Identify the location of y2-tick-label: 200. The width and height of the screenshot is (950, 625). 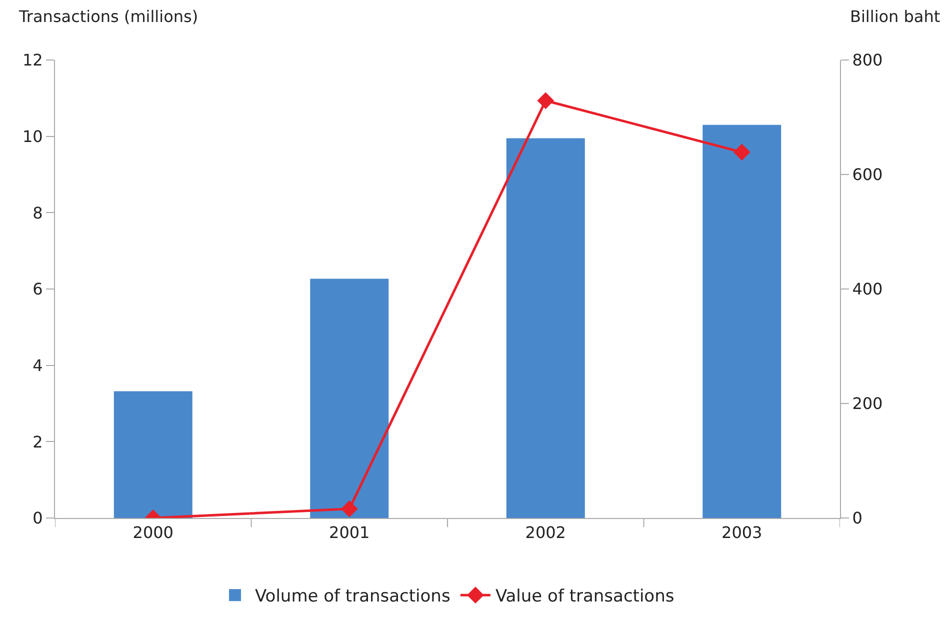
(867, 404).